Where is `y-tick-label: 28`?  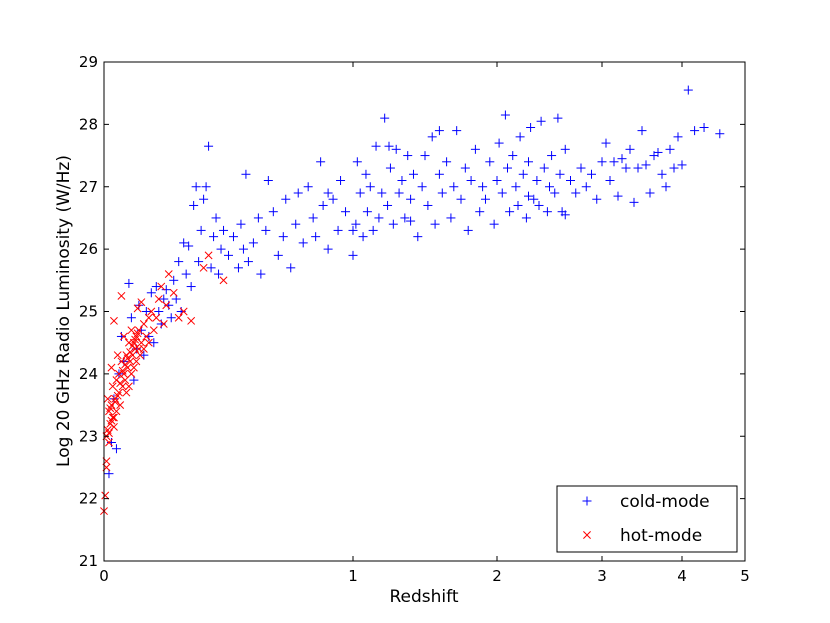
y-tick-label: 28 is located at coordinates (88, 124).